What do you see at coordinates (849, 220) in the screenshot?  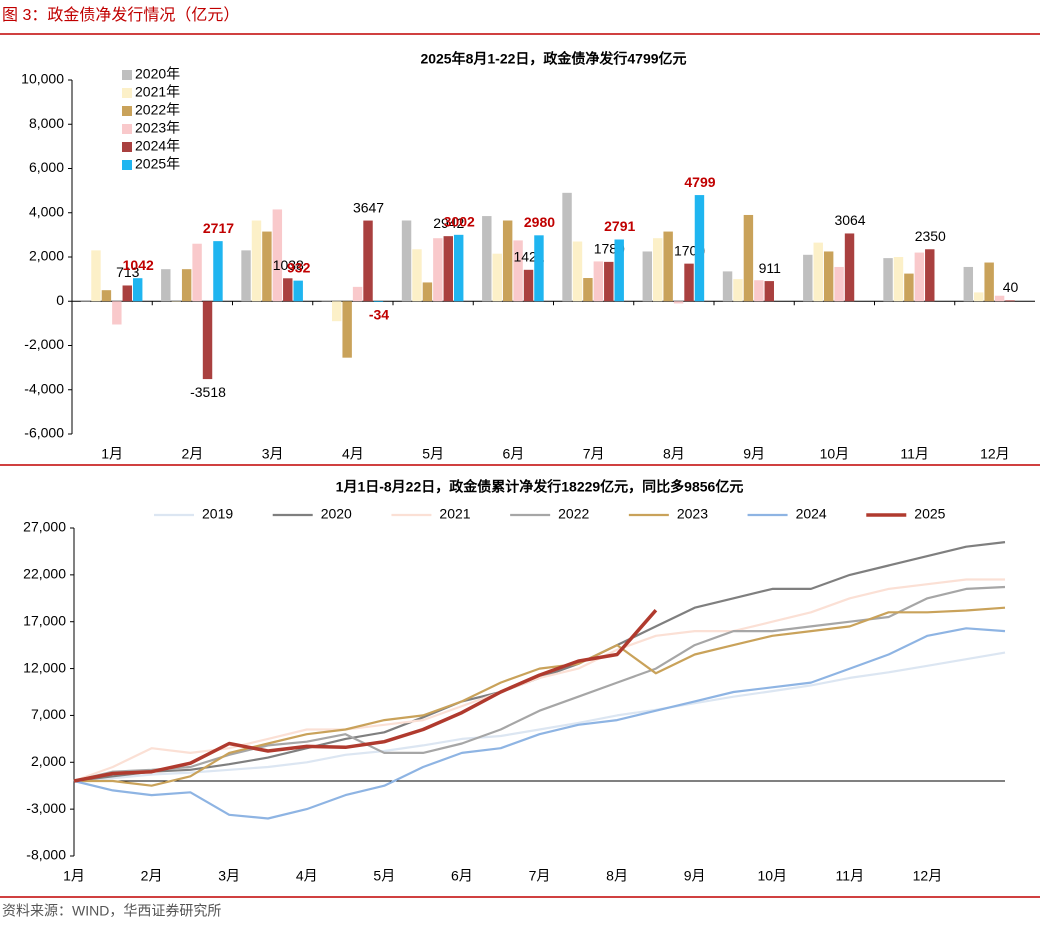 I see `data-label: 3064` at bounding box center [849, 220].